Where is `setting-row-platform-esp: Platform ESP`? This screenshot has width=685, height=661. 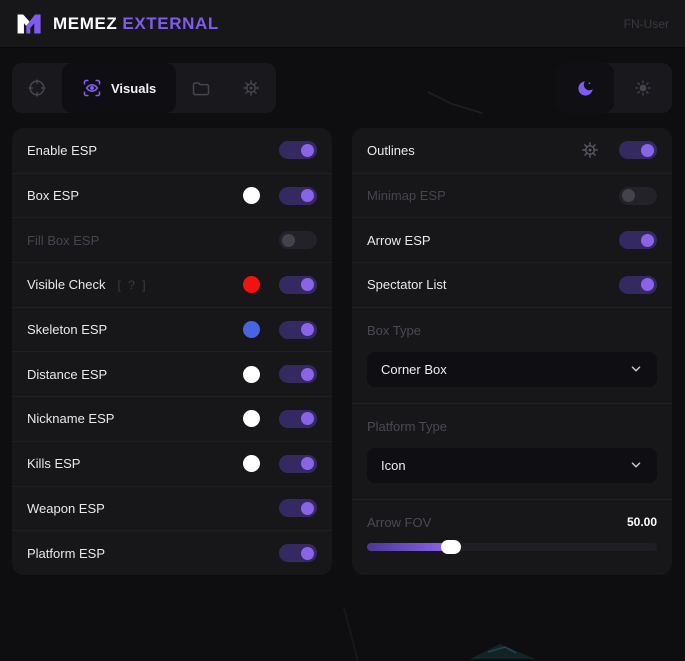 setting-row-platform-esp: Platform ESP is located at coordinates (172, 552).